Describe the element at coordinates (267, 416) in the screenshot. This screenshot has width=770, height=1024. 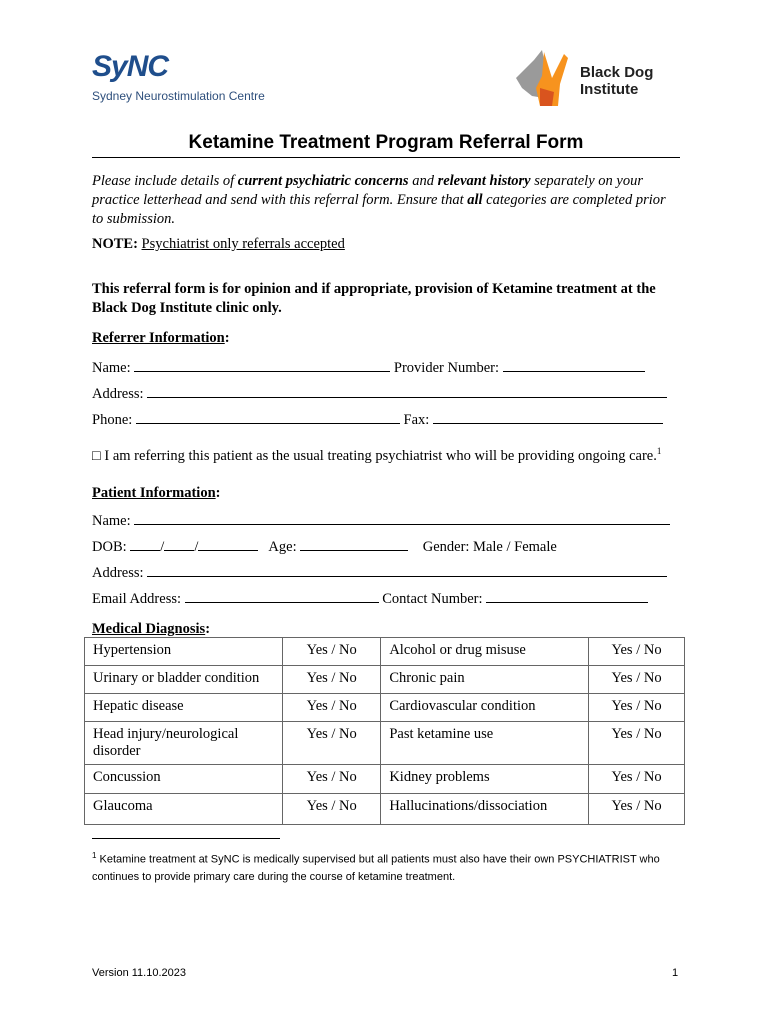
I see `referrer-phone-field` at that location.